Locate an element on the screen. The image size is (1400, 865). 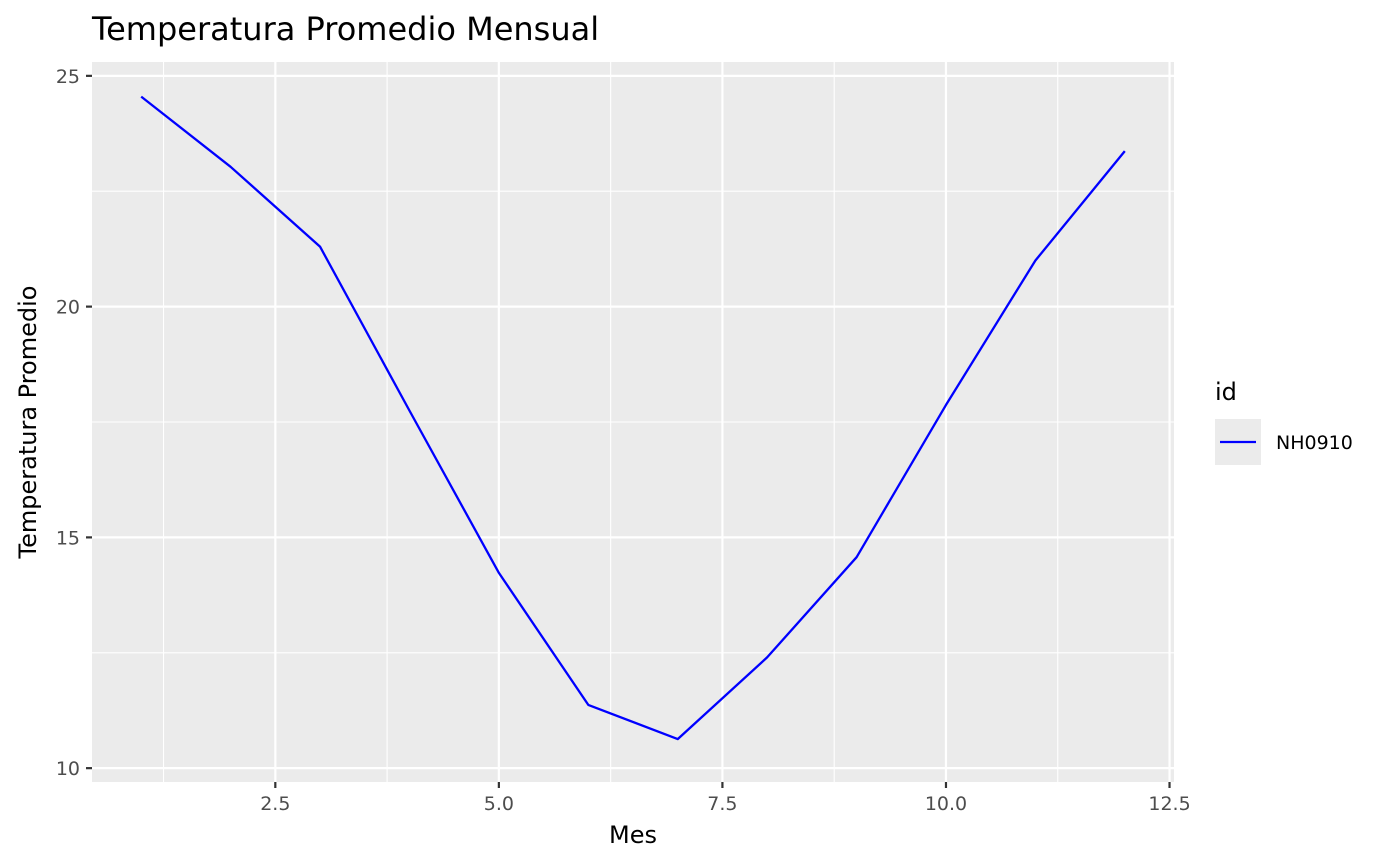
y-tick-label-3: 25 is located at coordinates (68, 77).